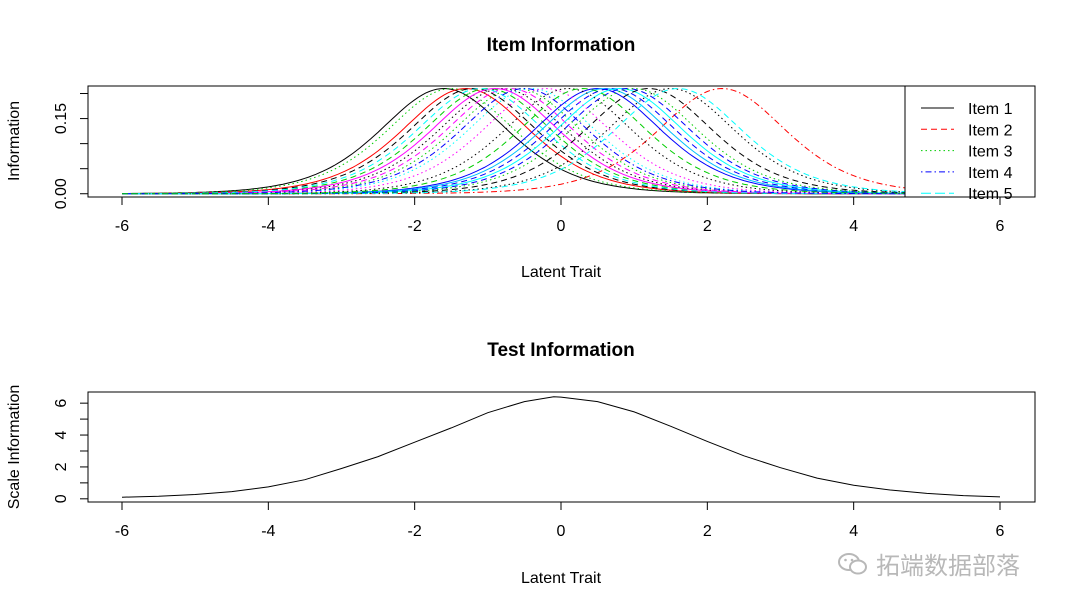  I want to click on watermark: 拓端数据部落, so click(929, 563).